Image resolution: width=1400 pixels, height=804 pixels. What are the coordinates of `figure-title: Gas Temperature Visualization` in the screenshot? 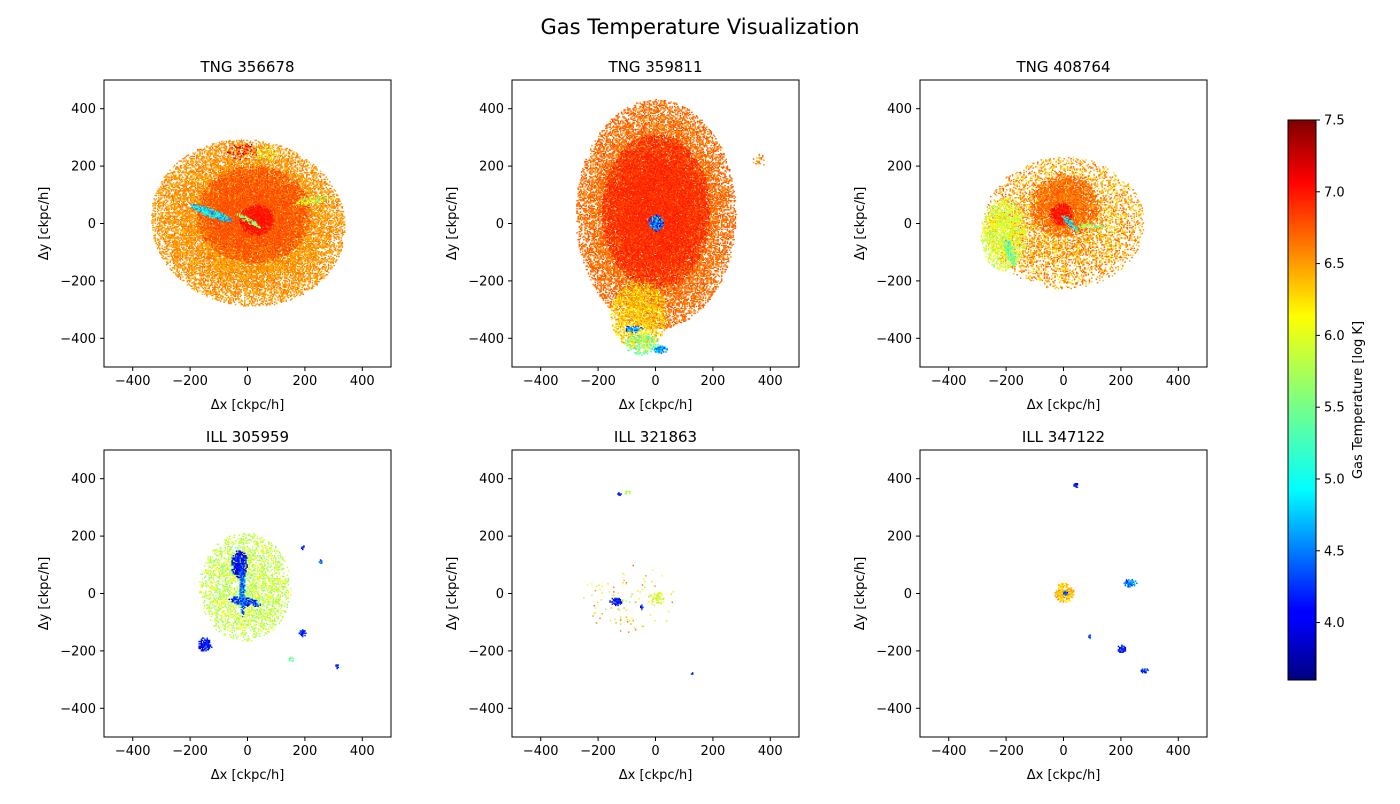 It's located at (699, 27).